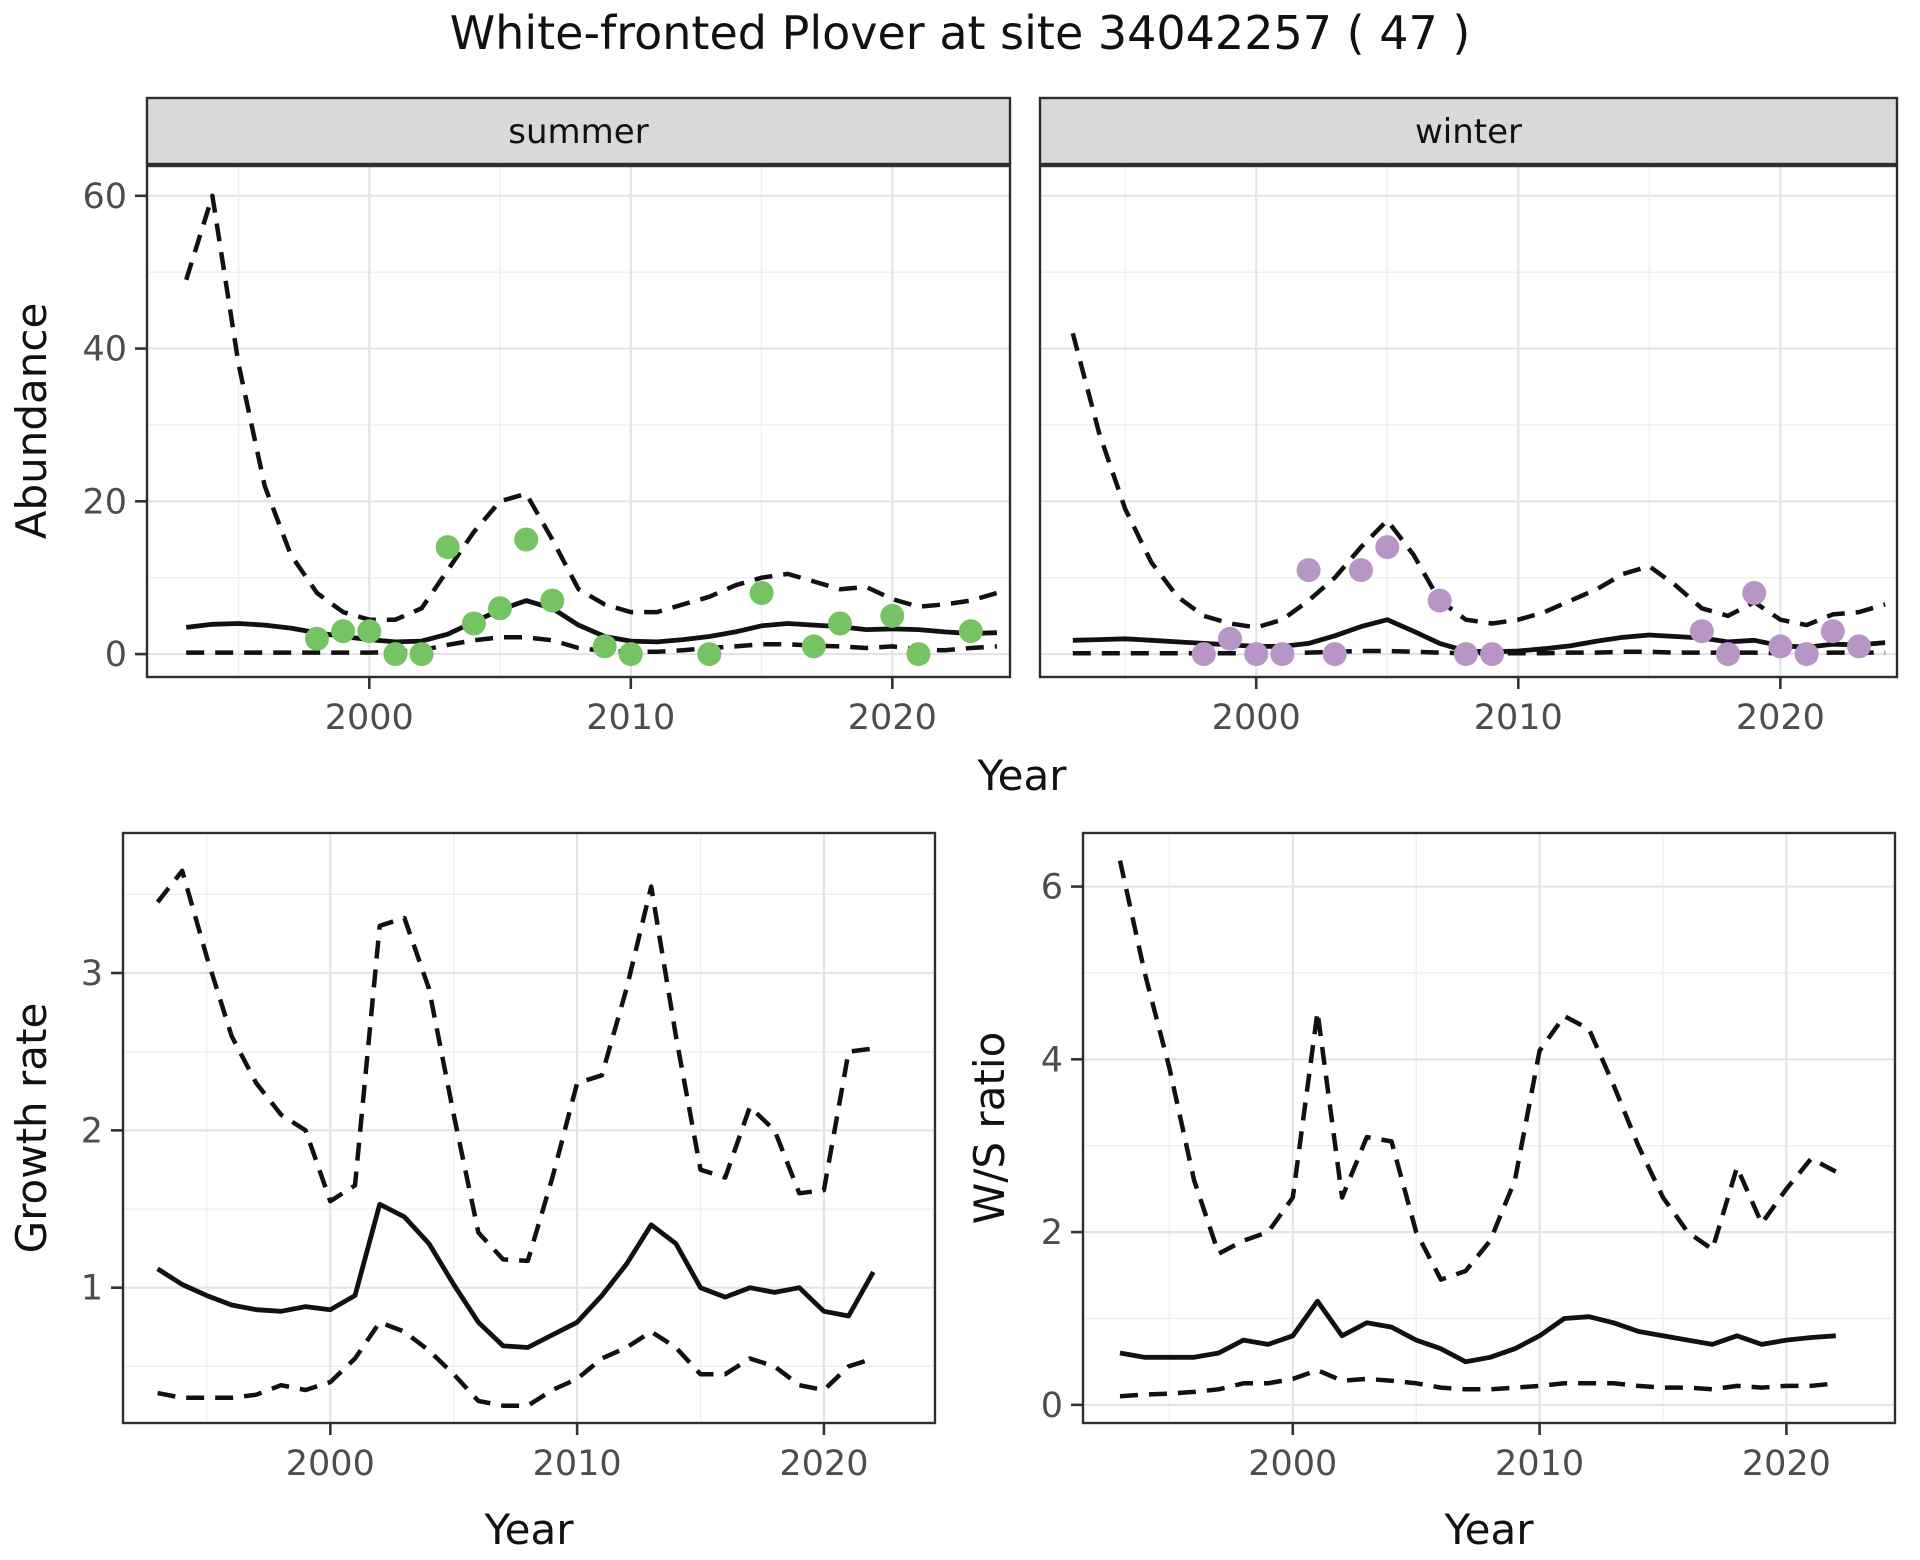  Describe the element at coordinates (1478, 1383) in the screenshot. I see `lower_ci-line-ws-ratio` at that location.